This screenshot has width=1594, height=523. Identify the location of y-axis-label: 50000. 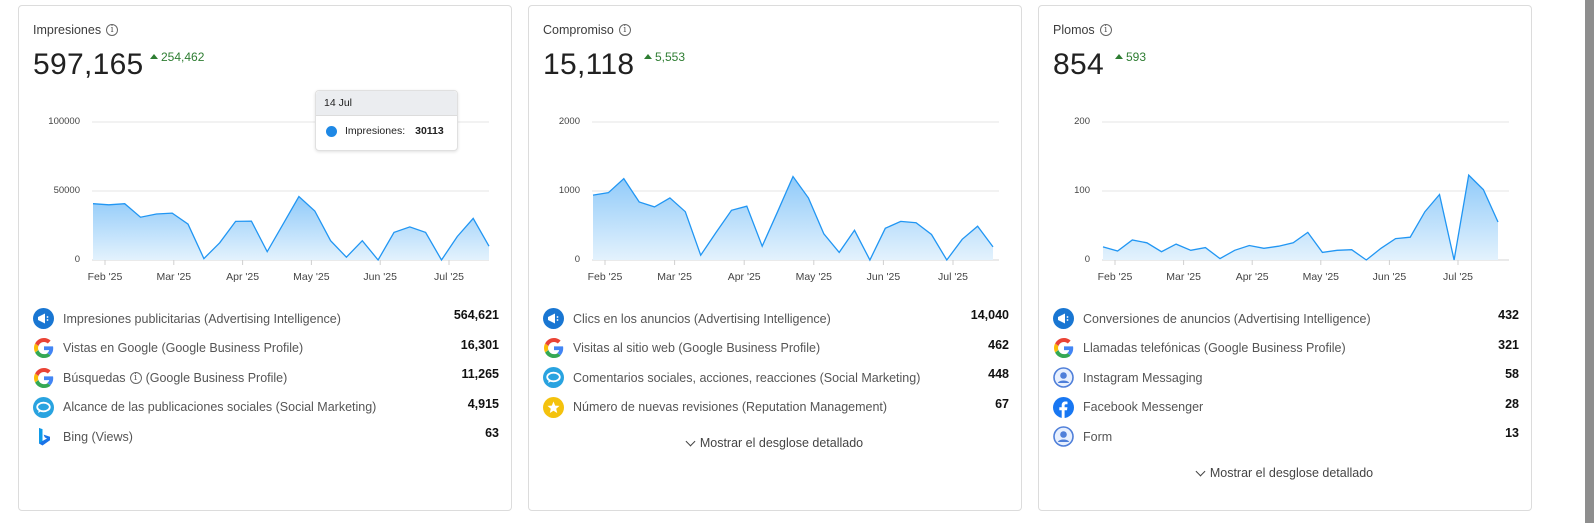
(66, 190).